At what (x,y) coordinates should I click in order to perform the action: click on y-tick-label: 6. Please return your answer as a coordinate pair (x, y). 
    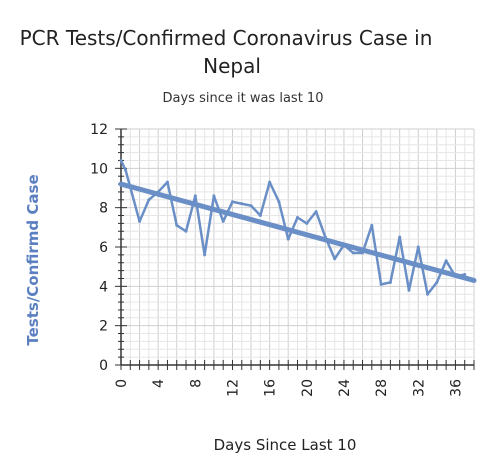
    Looking at the image, I should click on (103, 248).